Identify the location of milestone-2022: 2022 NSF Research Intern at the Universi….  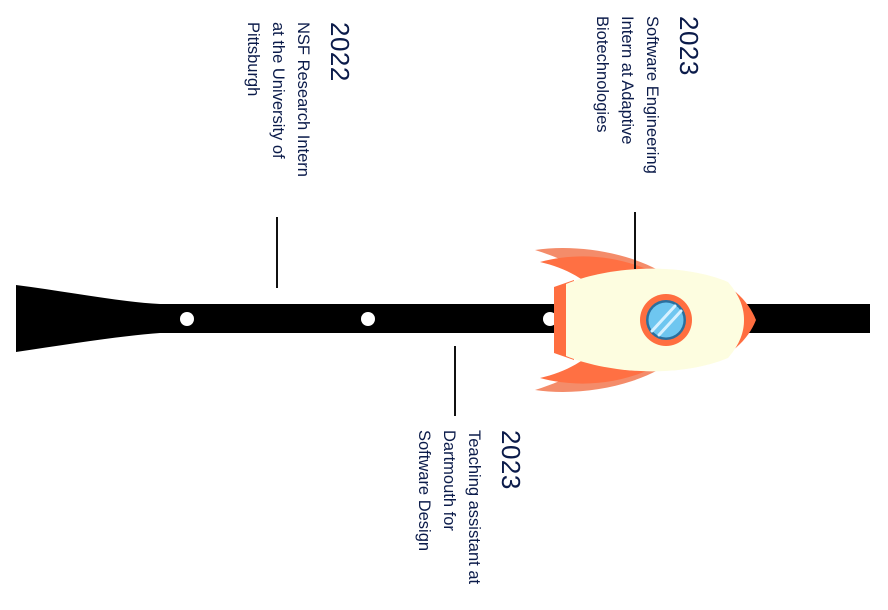
(297, 99).